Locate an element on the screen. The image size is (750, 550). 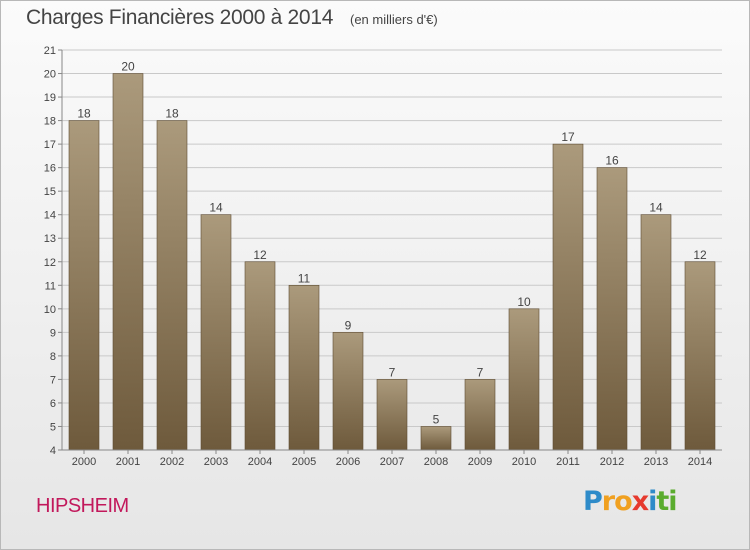
y-tick-label: 18 is located at coordinates (50, 122).